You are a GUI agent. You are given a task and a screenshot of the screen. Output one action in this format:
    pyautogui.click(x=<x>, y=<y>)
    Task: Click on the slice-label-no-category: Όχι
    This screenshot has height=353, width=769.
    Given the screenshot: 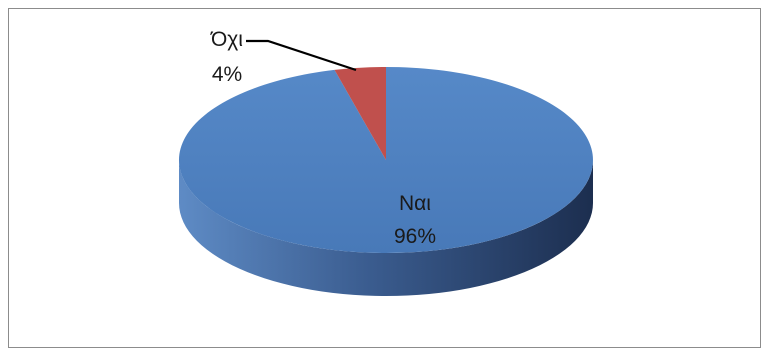 What is the action you would take?
    pyautogui.click(x=226, y=39)
    